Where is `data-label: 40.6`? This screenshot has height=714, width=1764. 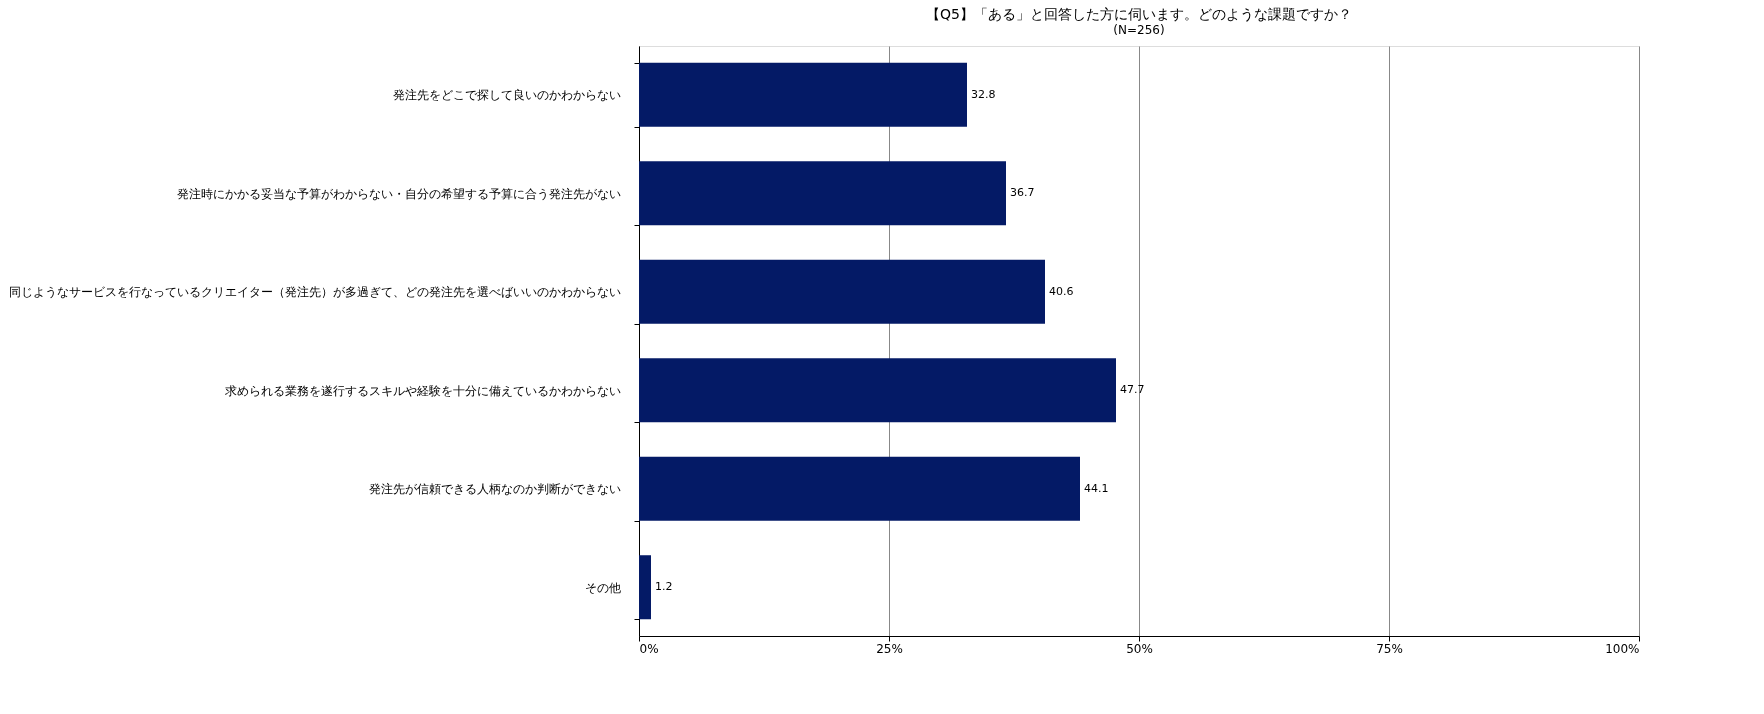
data-label: 40.6 is located at coordinates (1061, 291).